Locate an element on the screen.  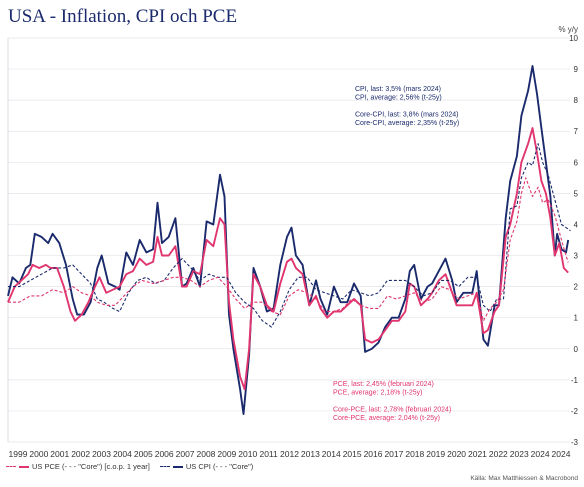
y-tick-label: 0 is located at coordinates (576, 349).